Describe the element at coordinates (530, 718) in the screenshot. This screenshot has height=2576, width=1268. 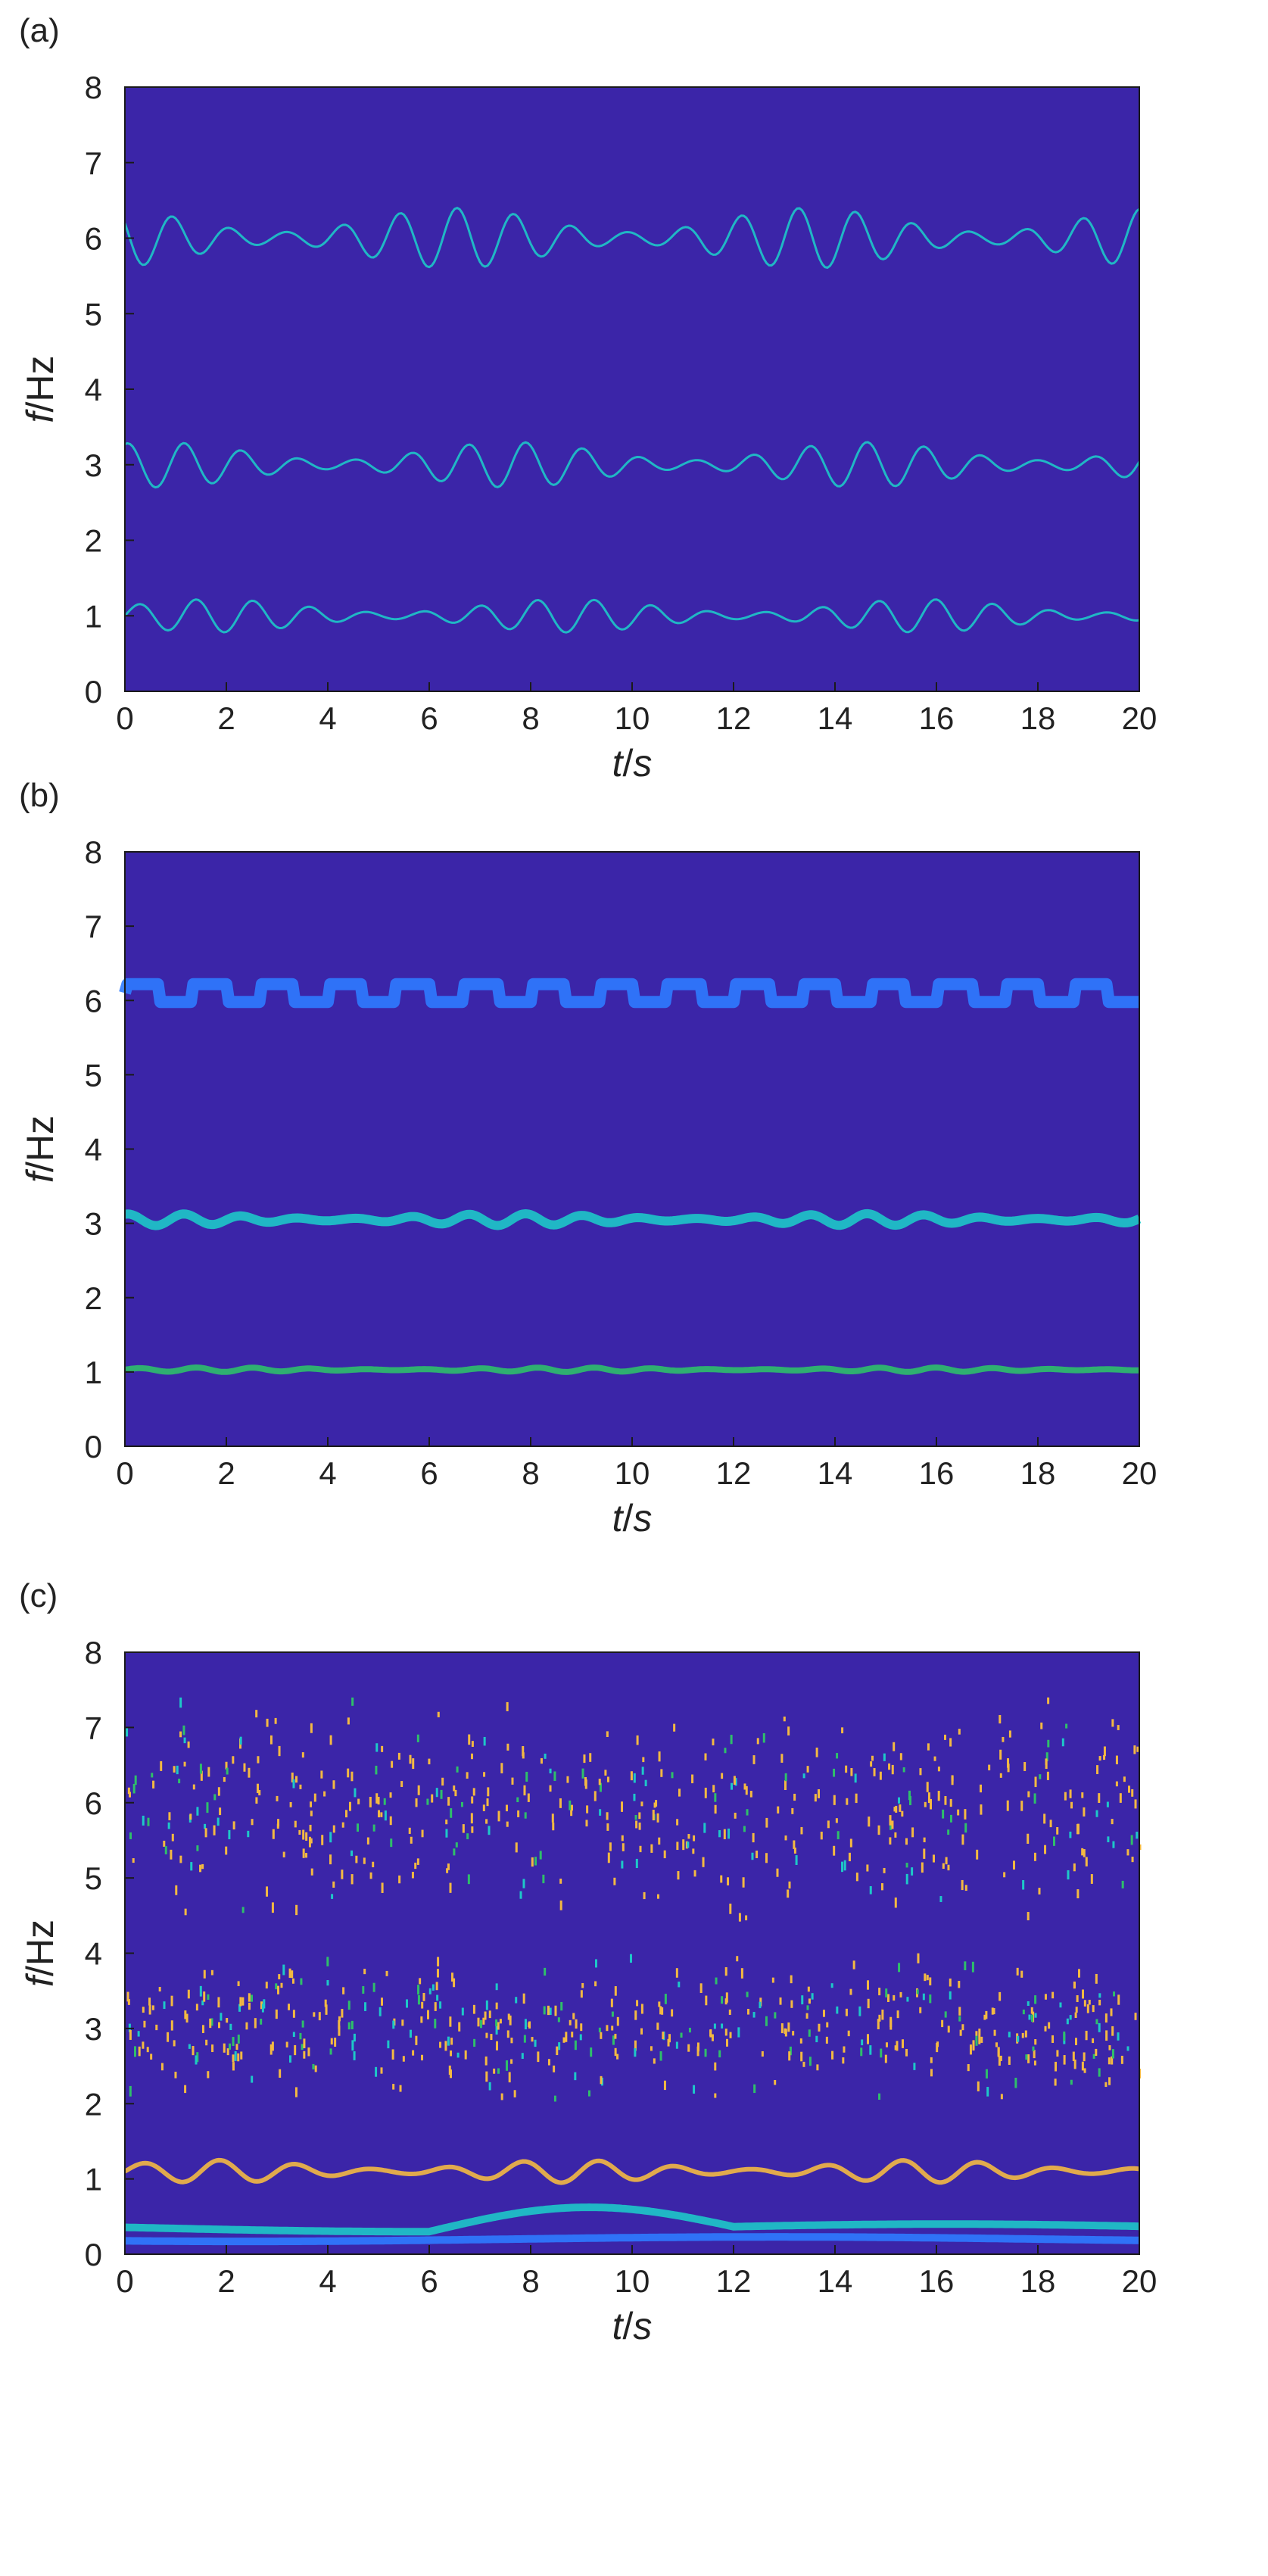
I see `x-tick-label: 8` at that location.